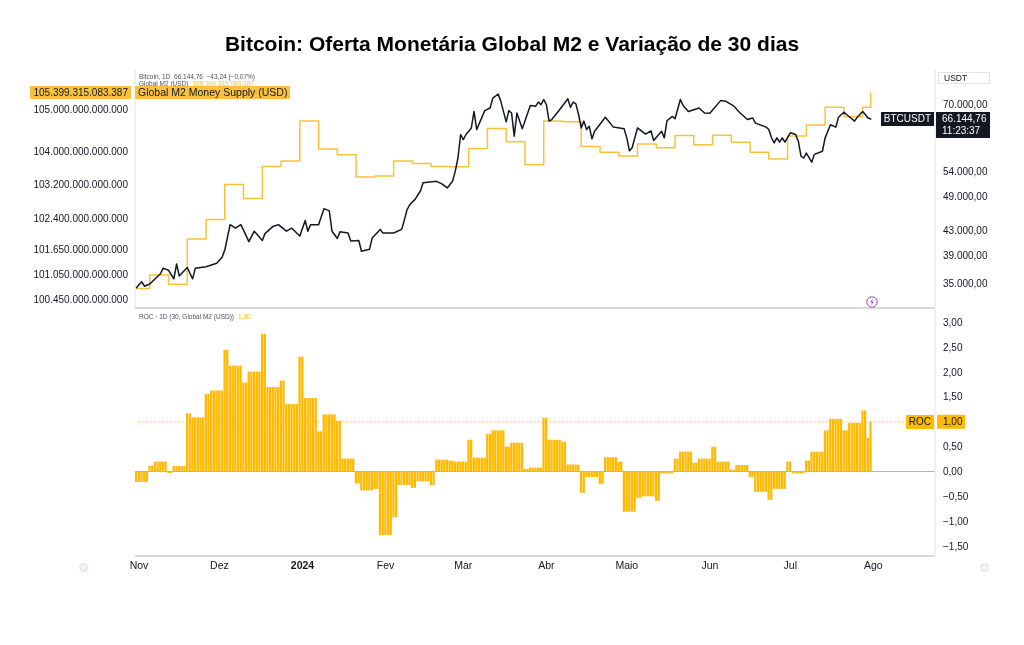 Image resolution: width=1024 pixels, height=645 pixels. What do you see at coordinates (953, 347) in the screenshot?
I see `y-tick-label: 2,50` at bounding box center [953, 347].